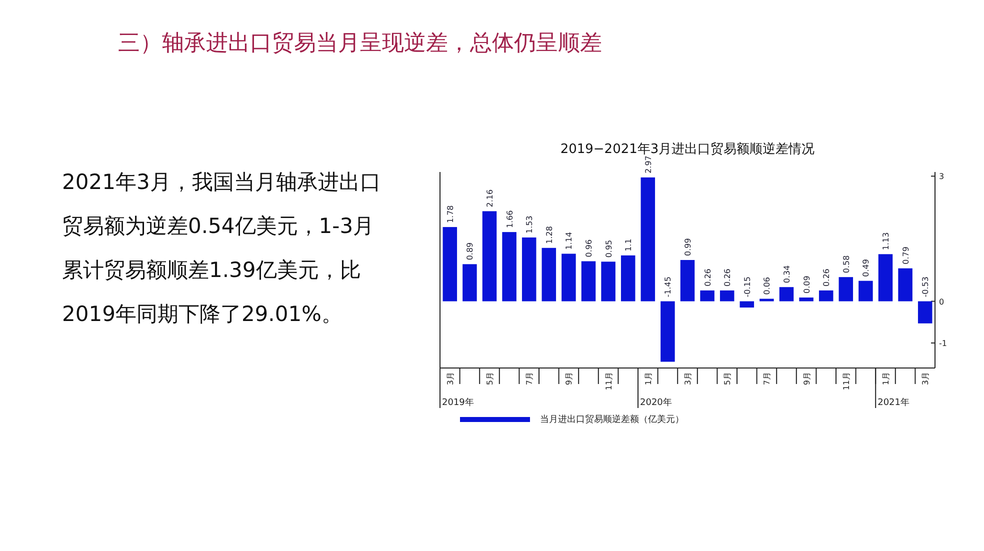  I want to click on data-label: 0.95, so click(609, 249).